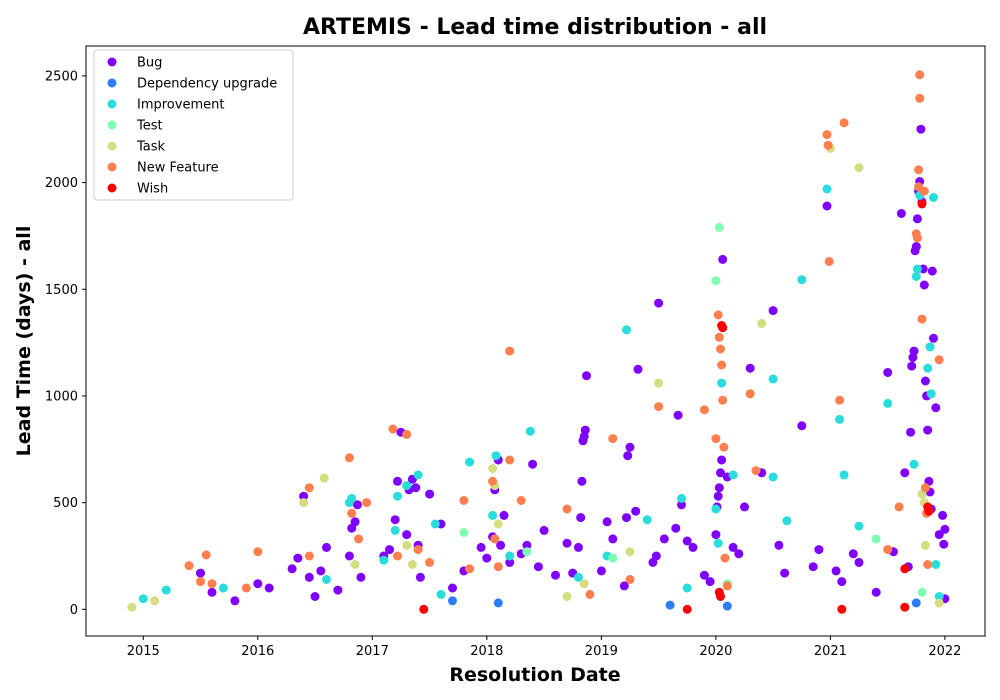 This screenshot has width=1000, height=700. I want to click on x-tick-label: 2016, so click(257, 651).